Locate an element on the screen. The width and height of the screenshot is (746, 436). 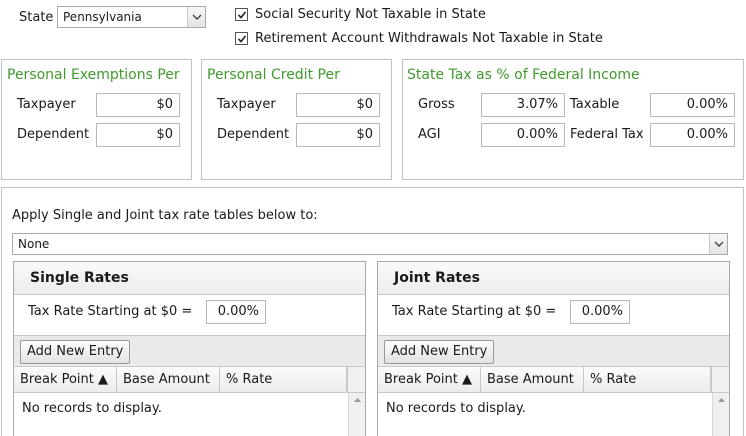
social-security-checkbox is located at coordinates (241, 14).